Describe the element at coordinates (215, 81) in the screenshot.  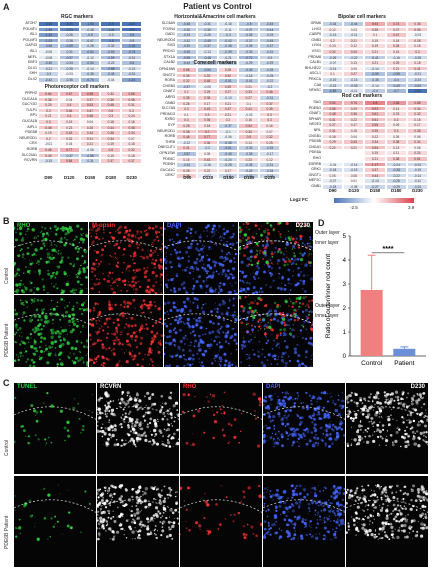
I see `heatmap-row: RORA 0.32 0.48 -0.51 -0.41 -0.22` at that location.